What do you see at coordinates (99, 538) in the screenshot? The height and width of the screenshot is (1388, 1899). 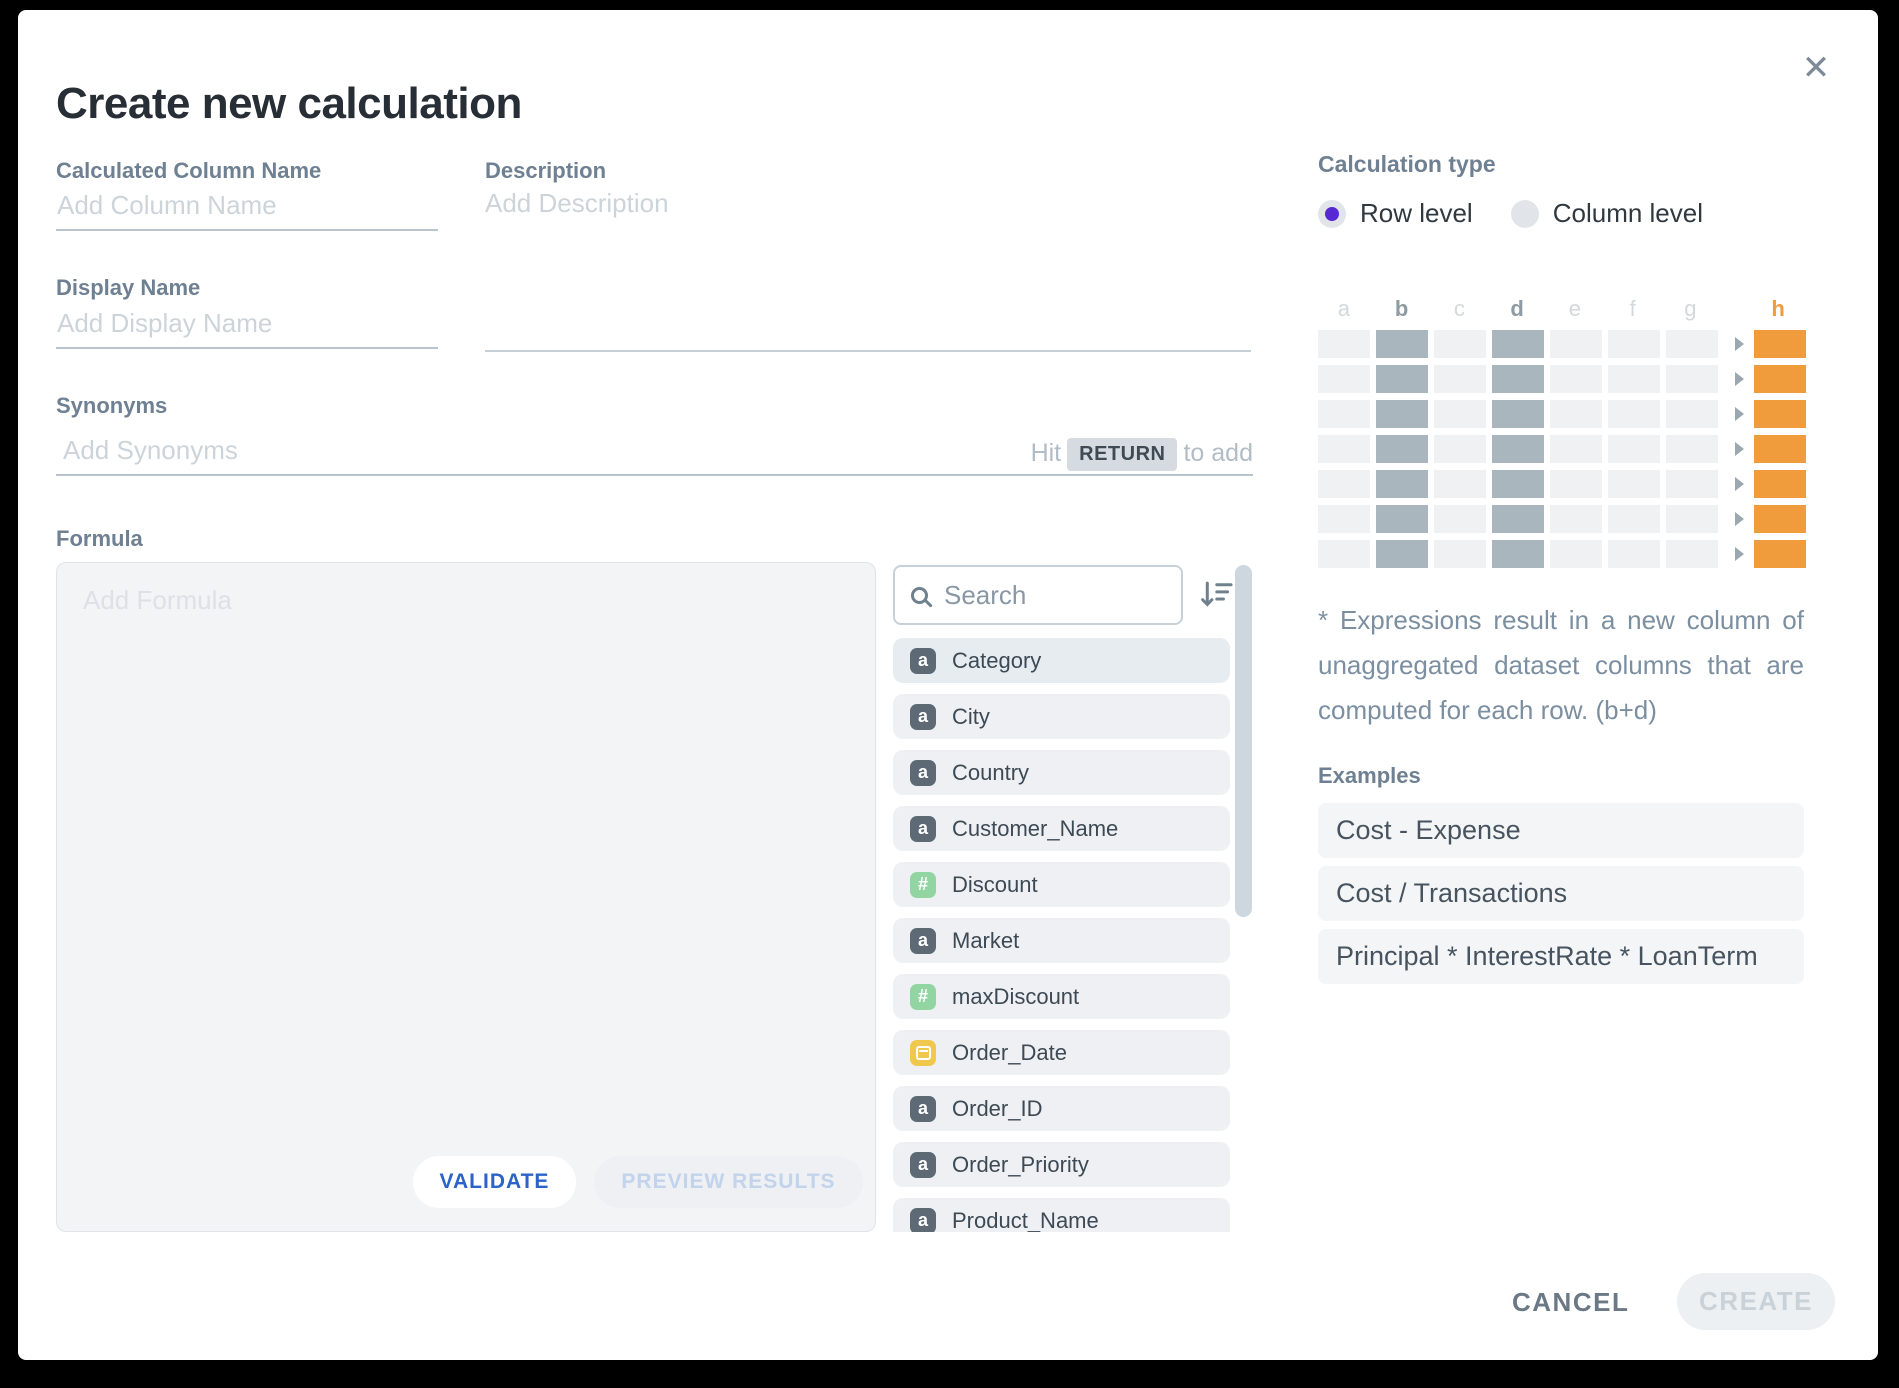 I see `formula-label: Formula` at bounding box center [99, 538].